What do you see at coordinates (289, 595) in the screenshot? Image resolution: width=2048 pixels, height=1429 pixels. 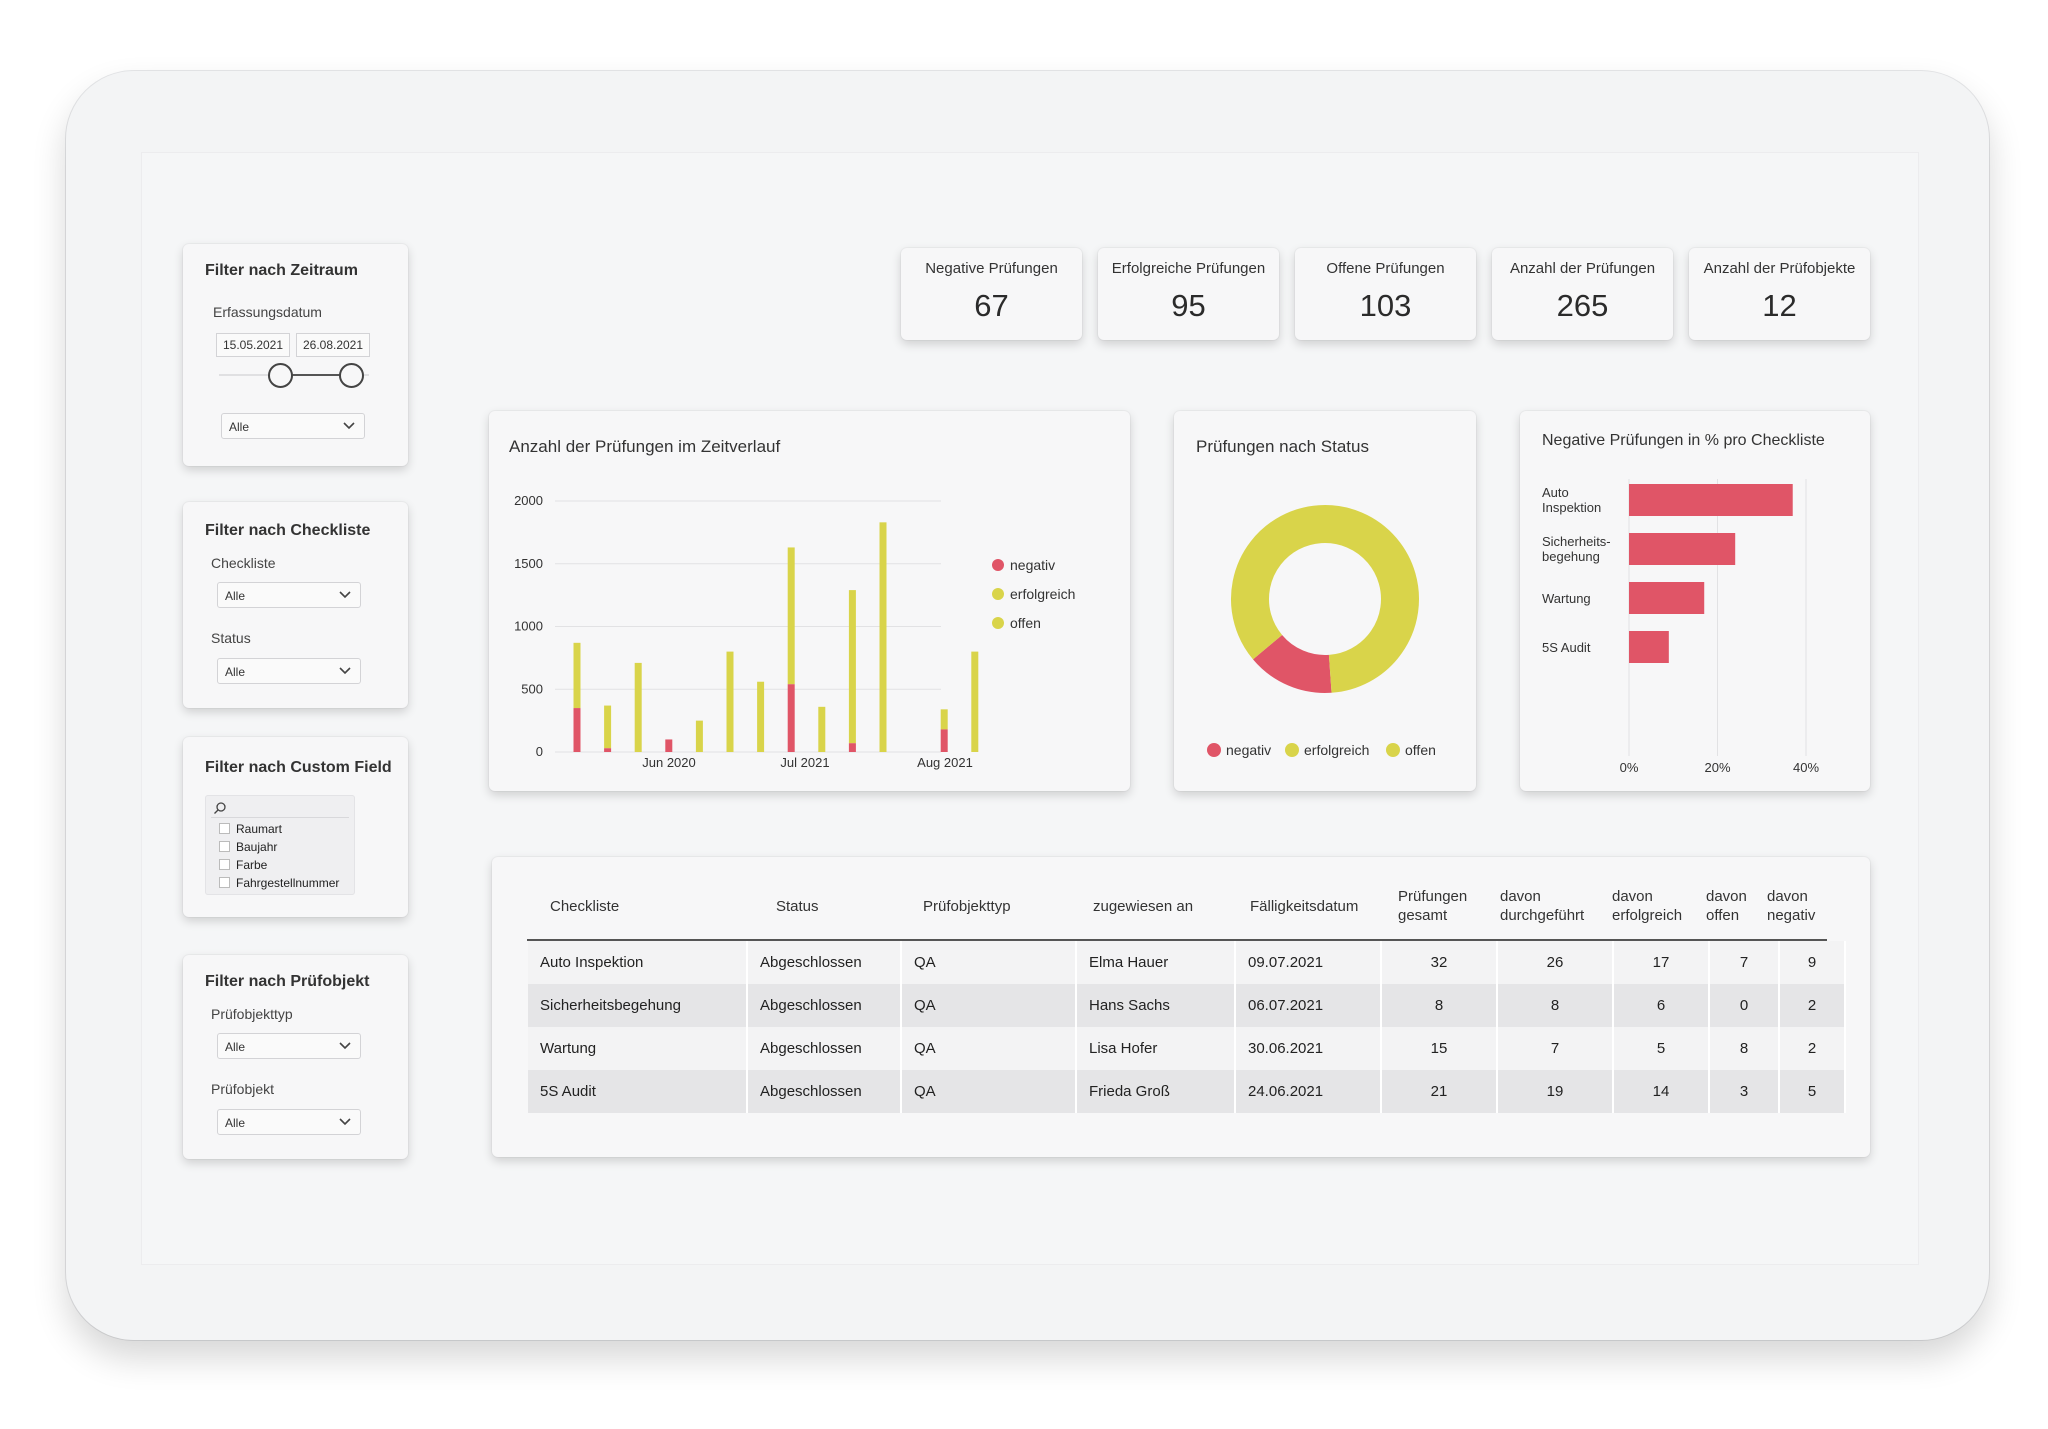 I see `checkliste-select: Alle` at bounding box center [289, 595].